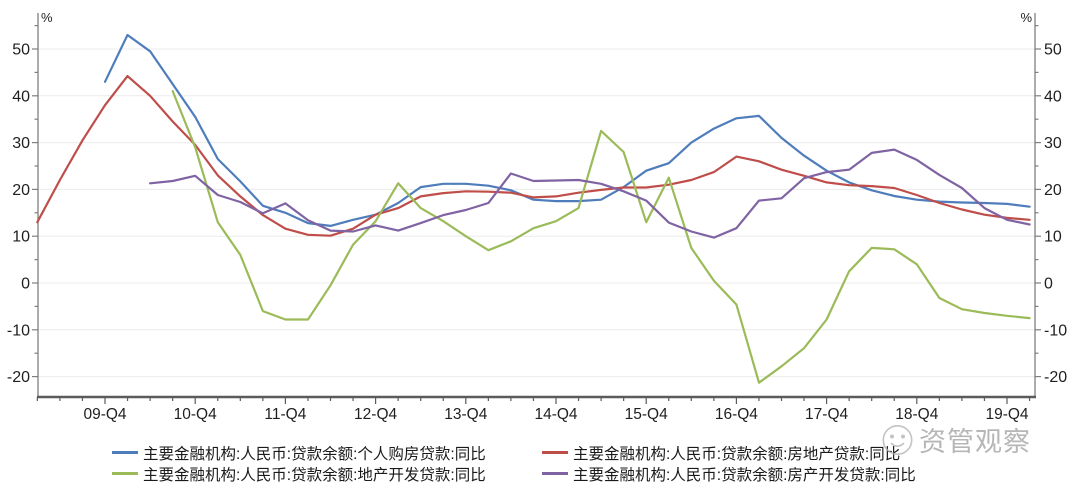  Describe the element at coordinates (1055, 377) in the screenshot. I see `y-tick-label-right: -20` at that location.